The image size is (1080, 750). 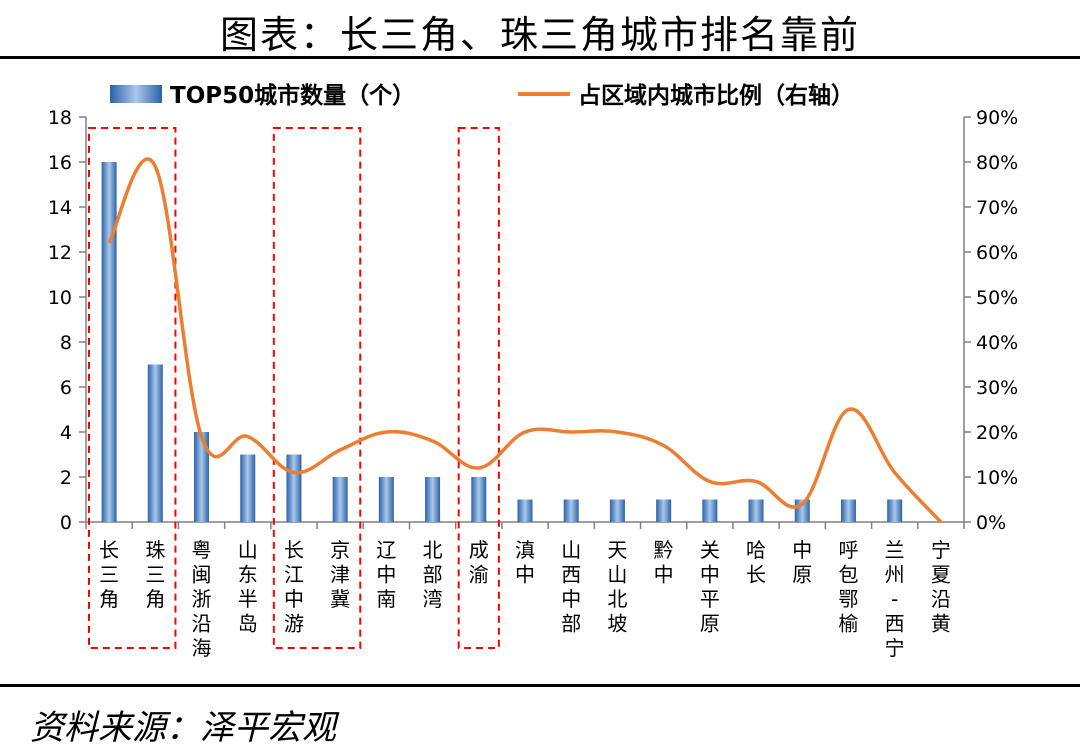 I want to click on right-tick-label: 90%, so click(x=997, y=118).